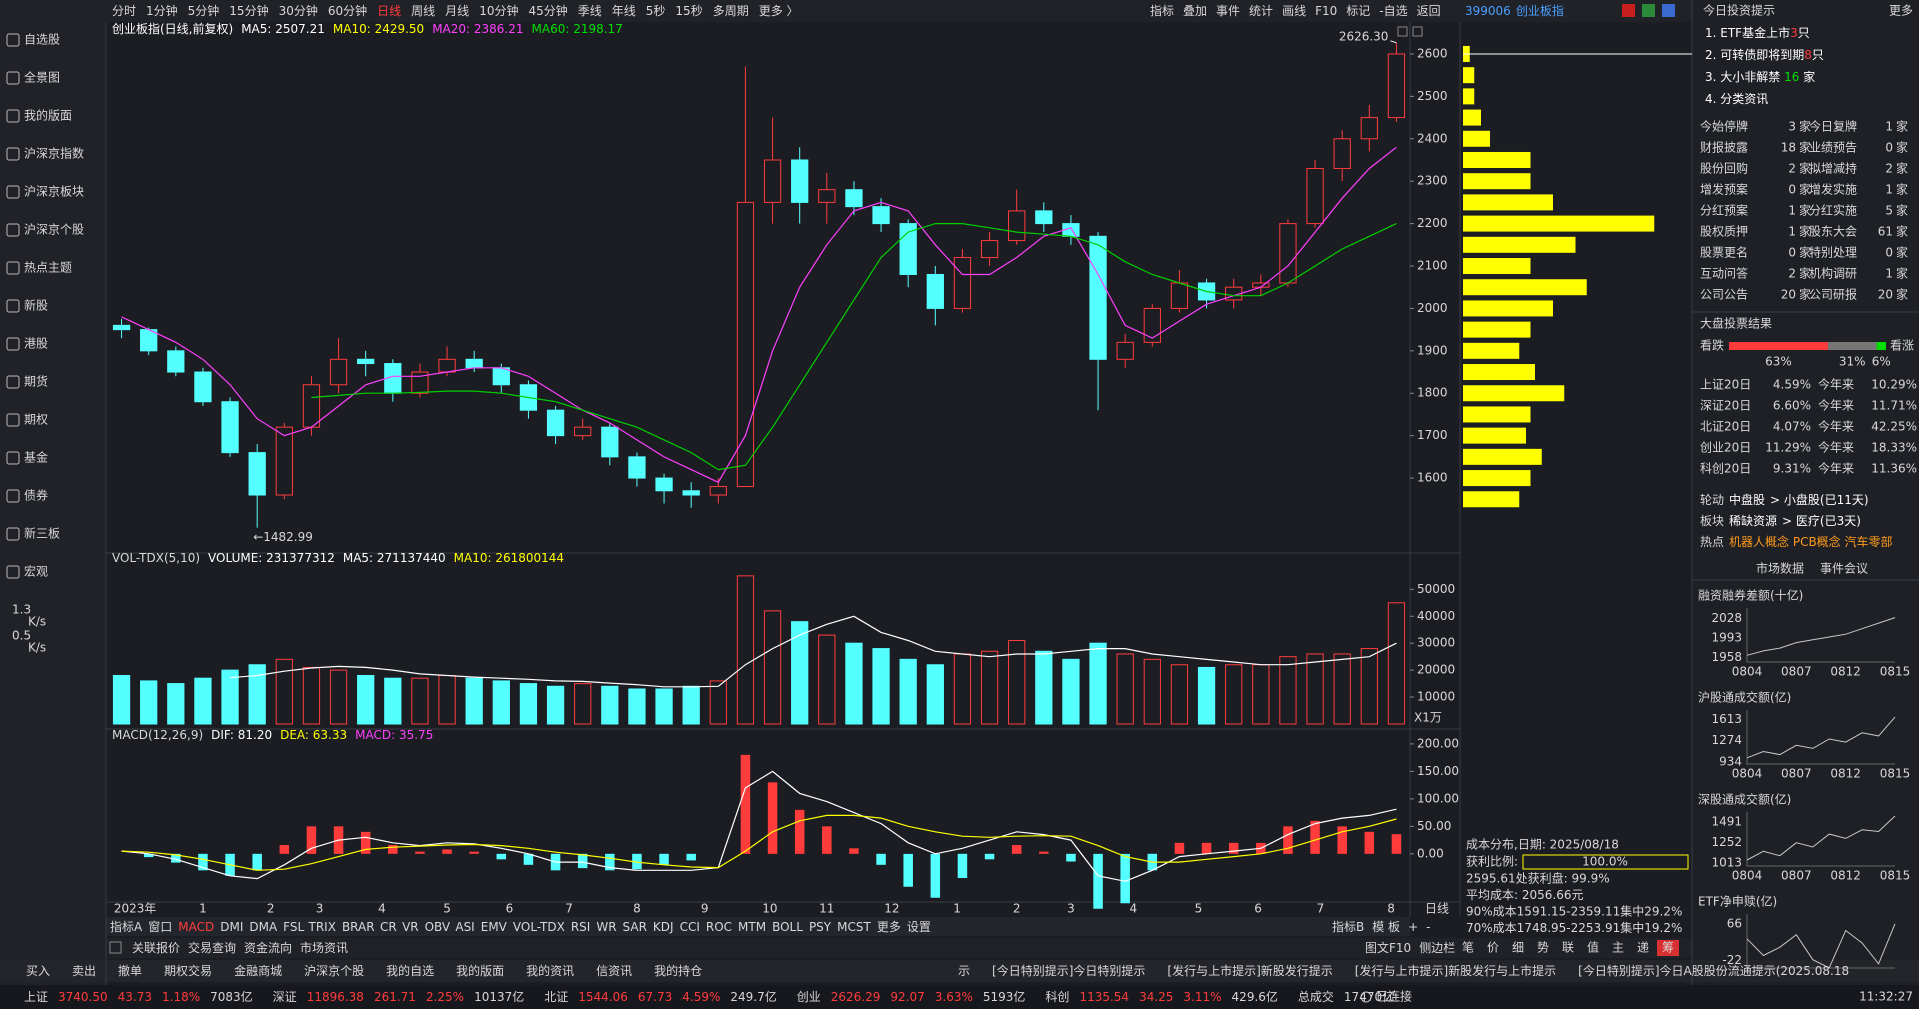 This screenshot has width=1919, height=1009. Describe the element at coordinates (1294, 11) in the screenshot. I see `tool-button: 画线` at that location.